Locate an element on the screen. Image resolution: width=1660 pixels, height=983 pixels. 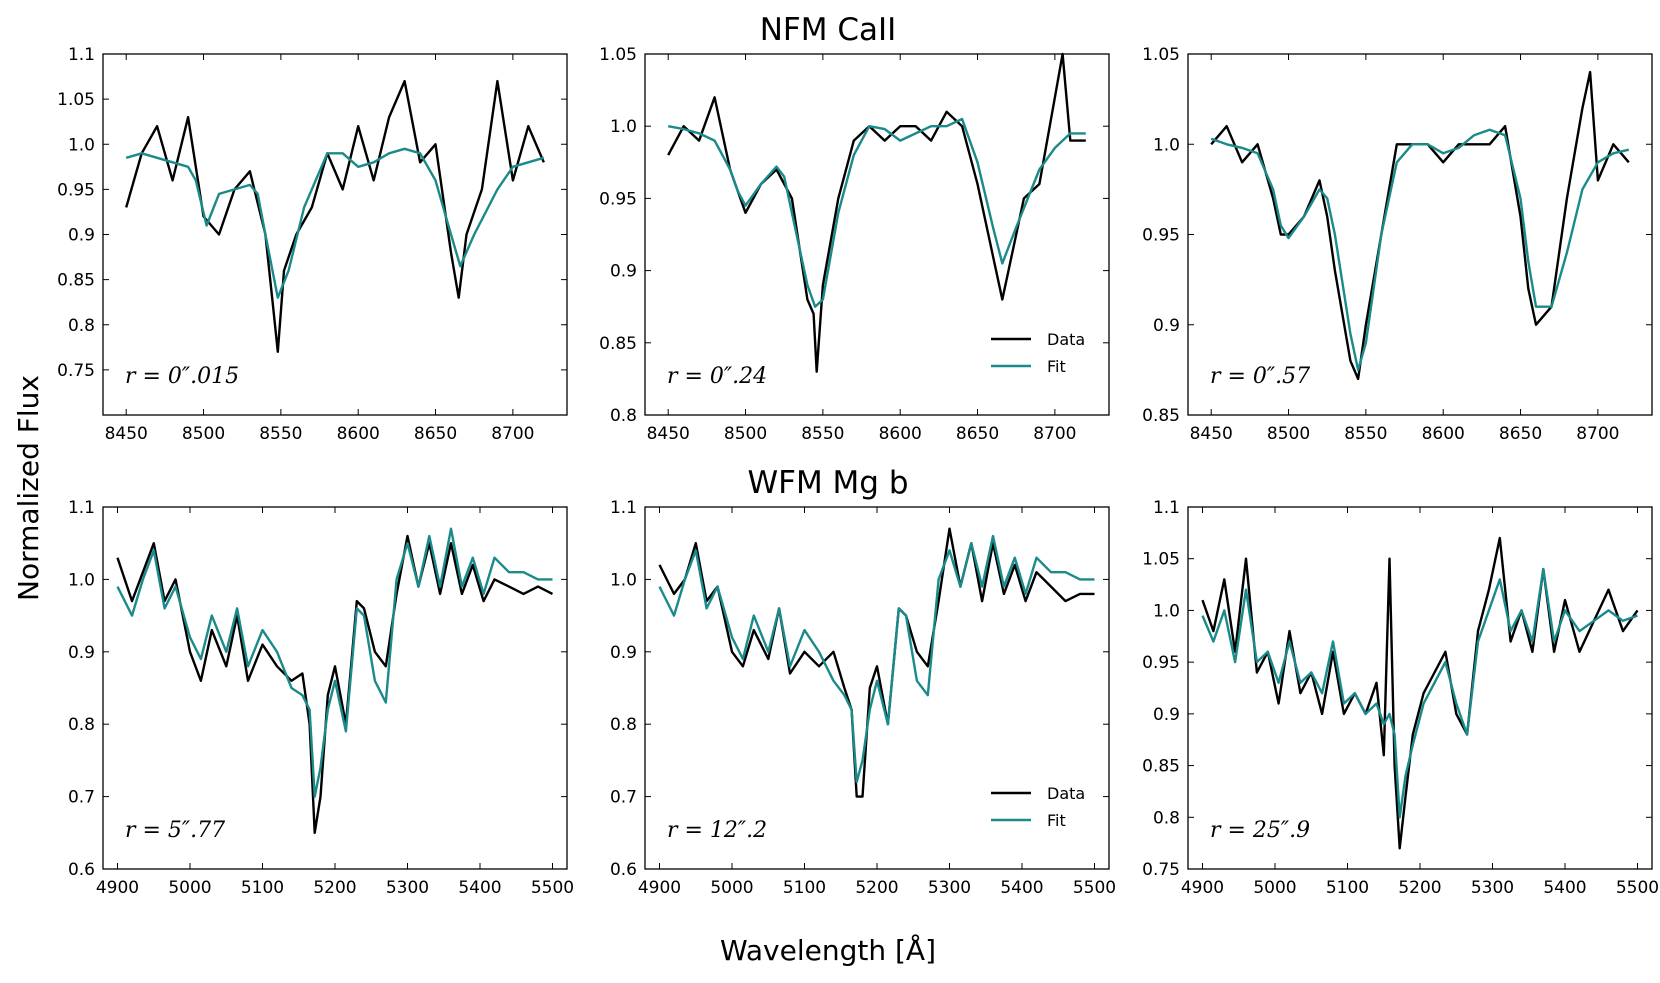
radius-annotation: r = 12″.2 is located at coordinates (717, 830).